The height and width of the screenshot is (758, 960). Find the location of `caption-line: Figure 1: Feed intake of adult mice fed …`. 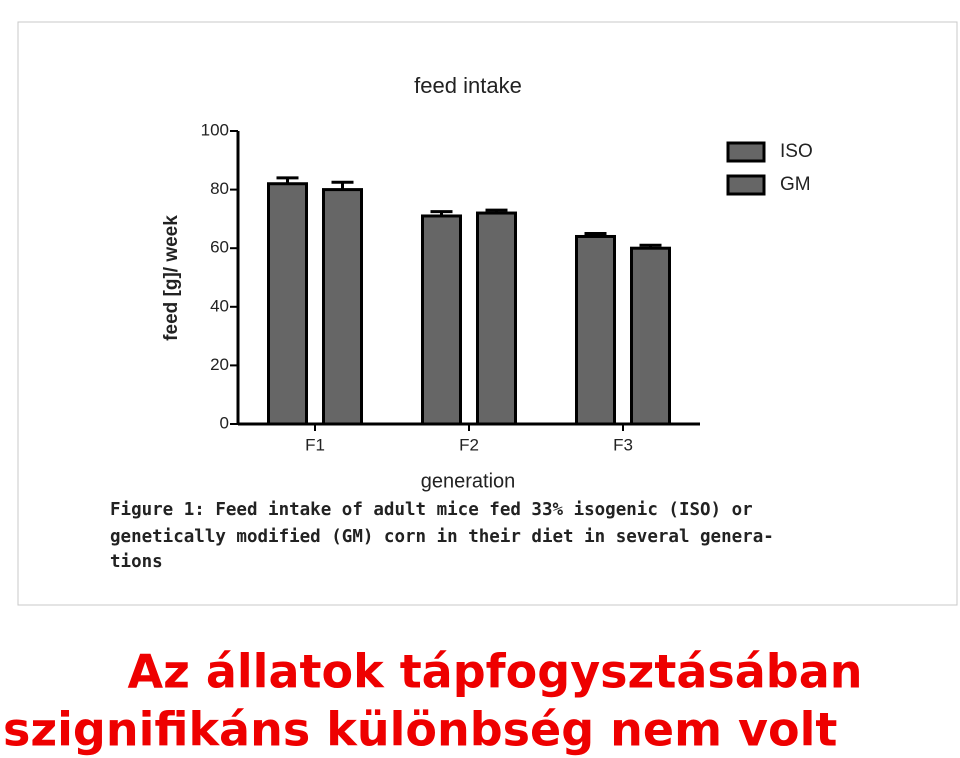

caption-line: Figure 1: Feed intake of adult mice fed … is located at coordinates (431, 510).